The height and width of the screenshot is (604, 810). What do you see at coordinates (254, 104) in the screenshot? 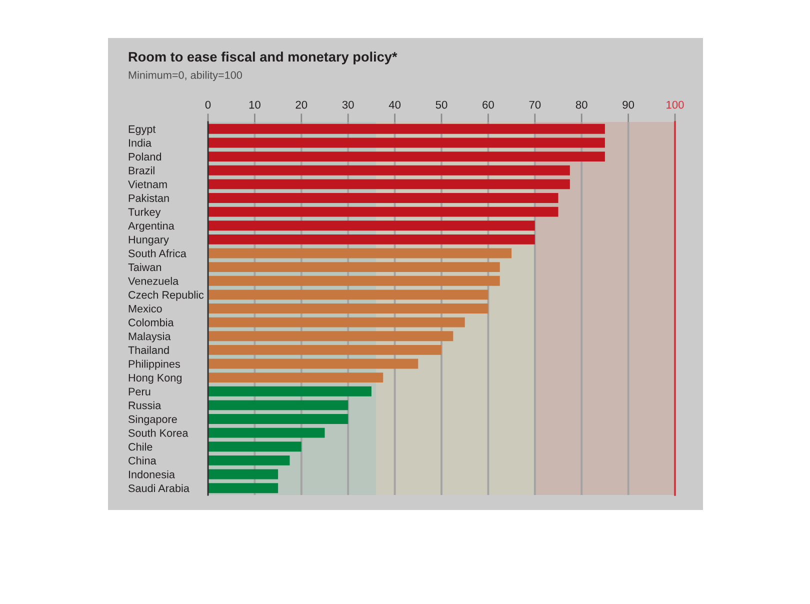
I see `x-tick-label: 10` at bounding box center [254, 104].